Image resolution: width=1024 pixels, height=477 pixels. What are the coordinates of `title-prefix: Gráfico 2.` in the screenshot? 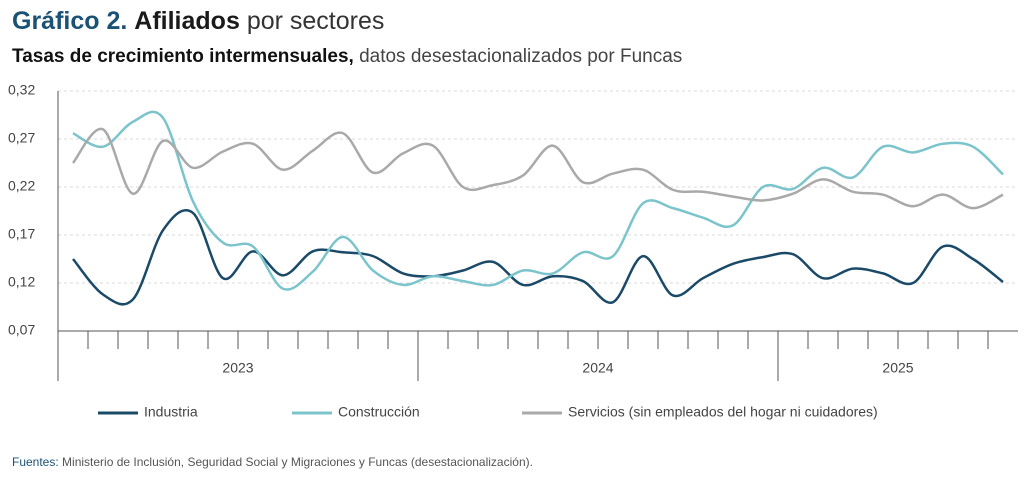 It's located at (69, 21).